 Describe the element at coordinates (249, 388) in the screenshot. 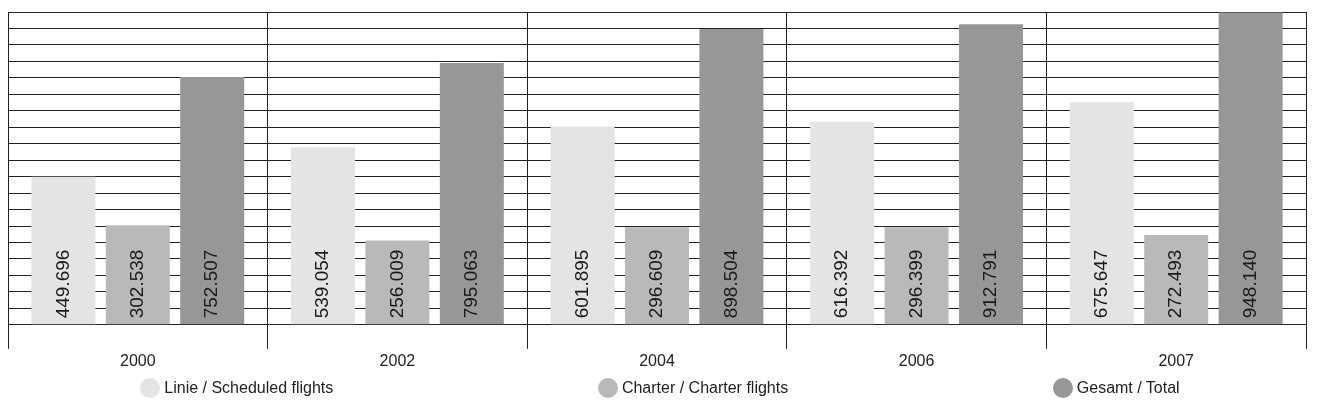

I see `legend-label: Linie / Scheduled flights` at that location.